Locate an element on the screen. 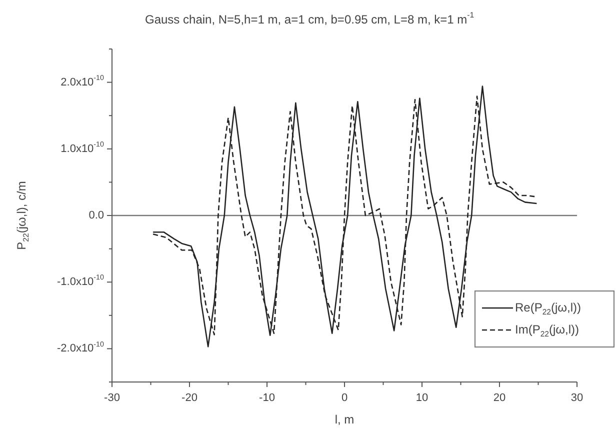 The image size is (616, 440). x-tick-label: 20 is located at coordinates (499, 398).